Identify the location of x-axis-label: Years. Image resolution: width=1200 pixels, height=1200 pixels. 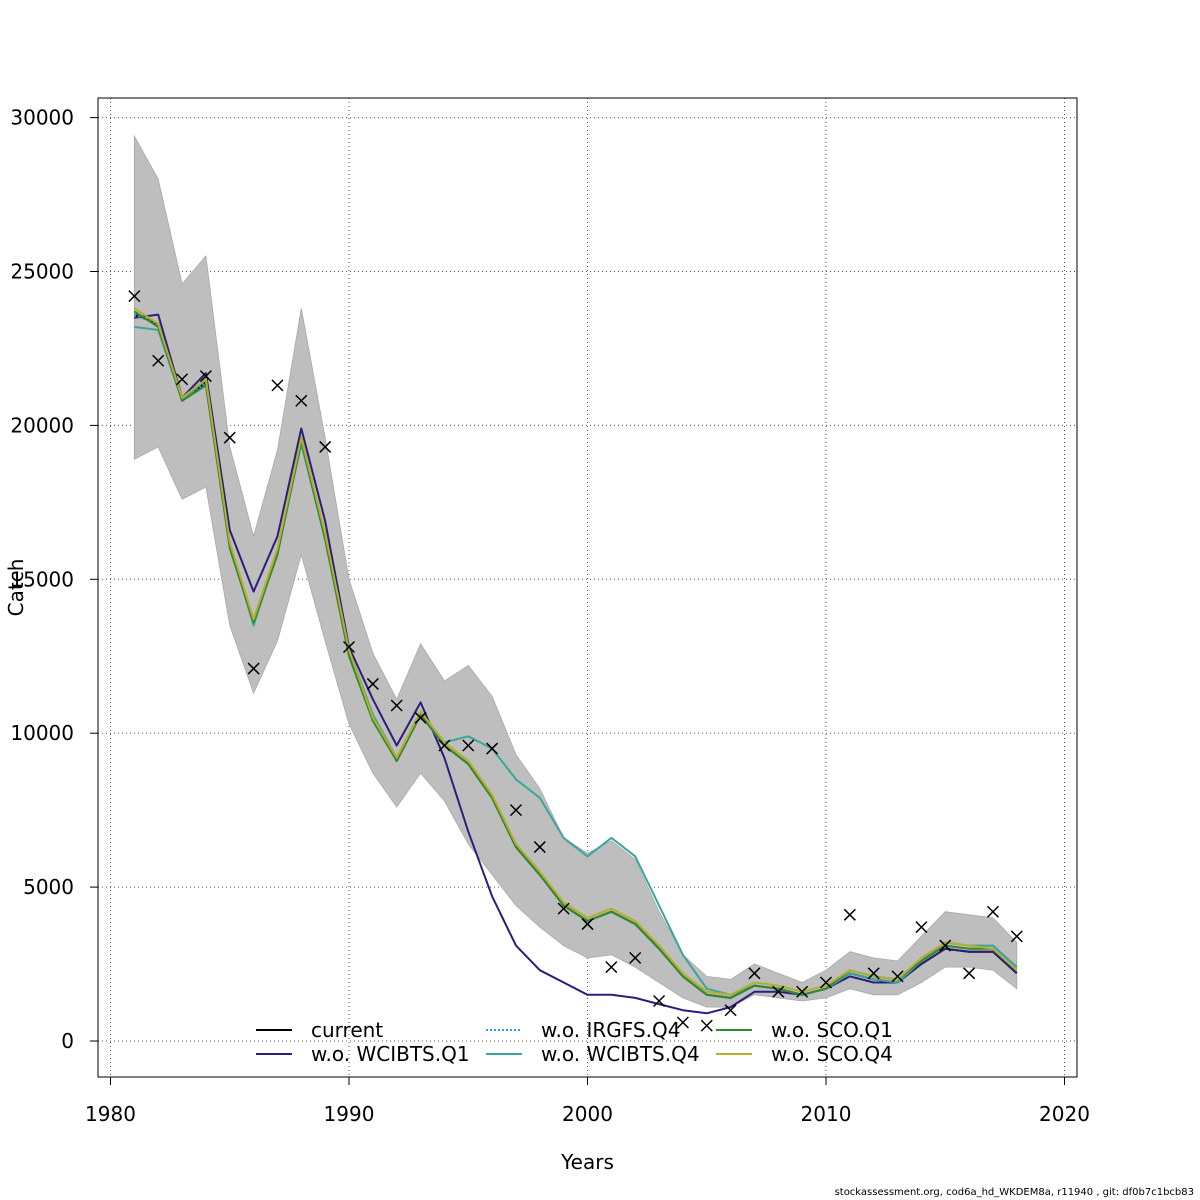
(587, 1162).